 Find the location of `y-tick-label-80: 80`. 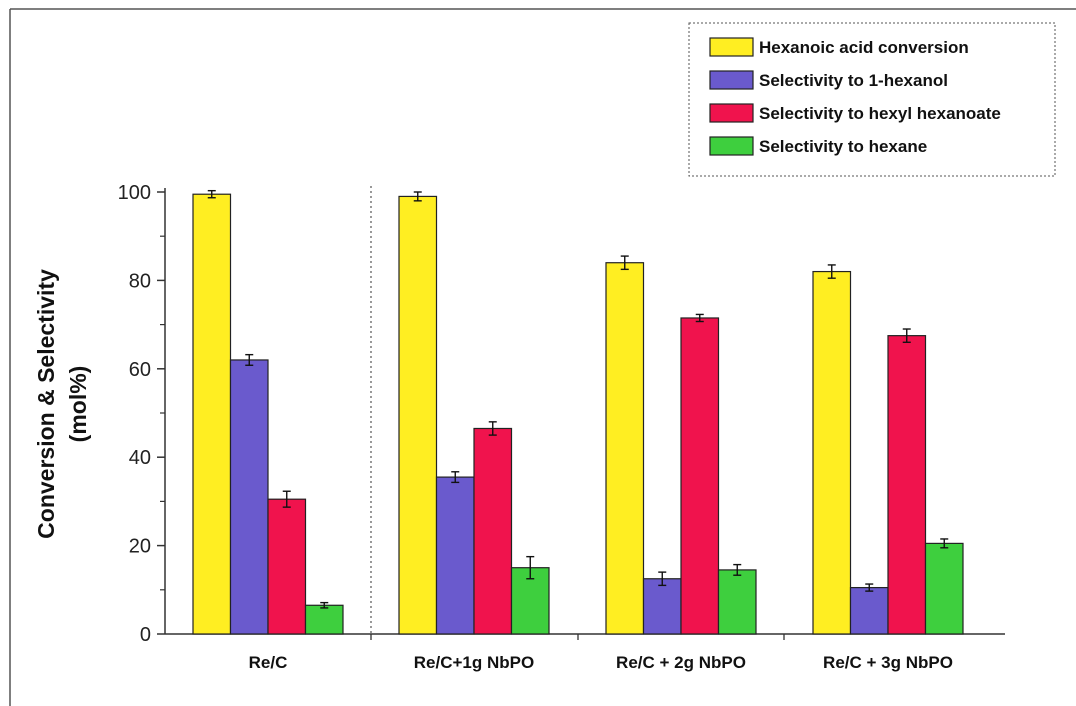

y-tick-label-80: 80 is located at coordinates (140, 281).